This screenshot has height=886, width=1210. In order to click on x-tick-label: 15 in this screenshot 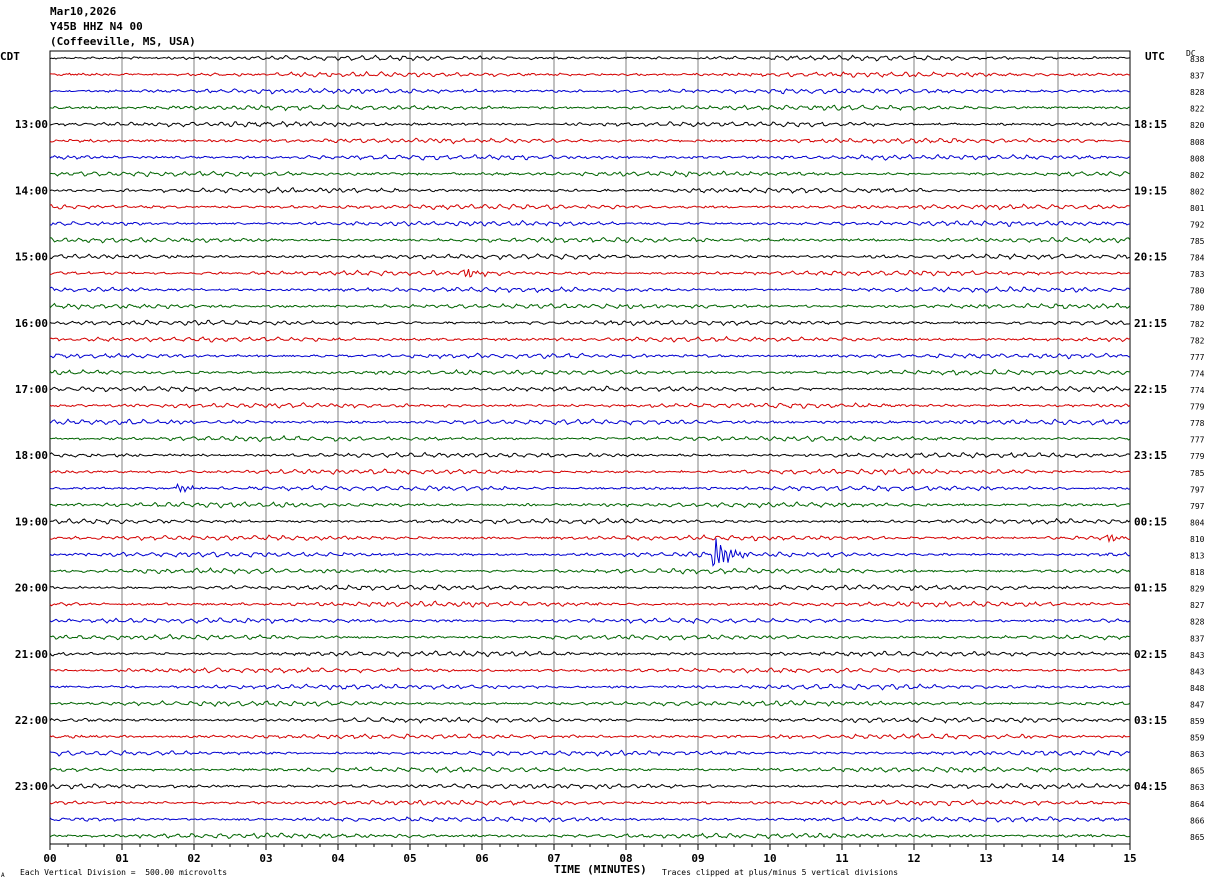, I will do `click(1129, 858)`.